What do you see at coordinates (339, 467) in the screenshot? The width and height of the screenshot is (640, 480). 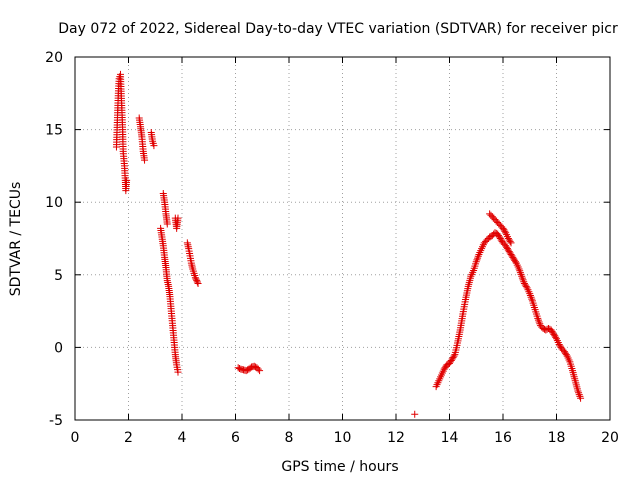 I see `x-axis-label: GPS time / hours` at bounding box center [339, 467].